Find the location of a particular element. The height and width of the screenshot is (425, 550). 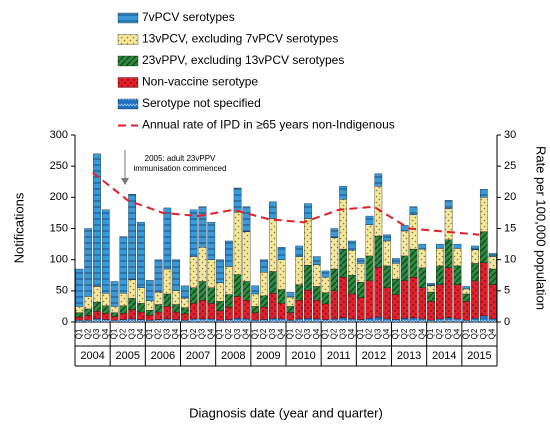

y-tick-label: 200 is located at coordinates (59, 197).